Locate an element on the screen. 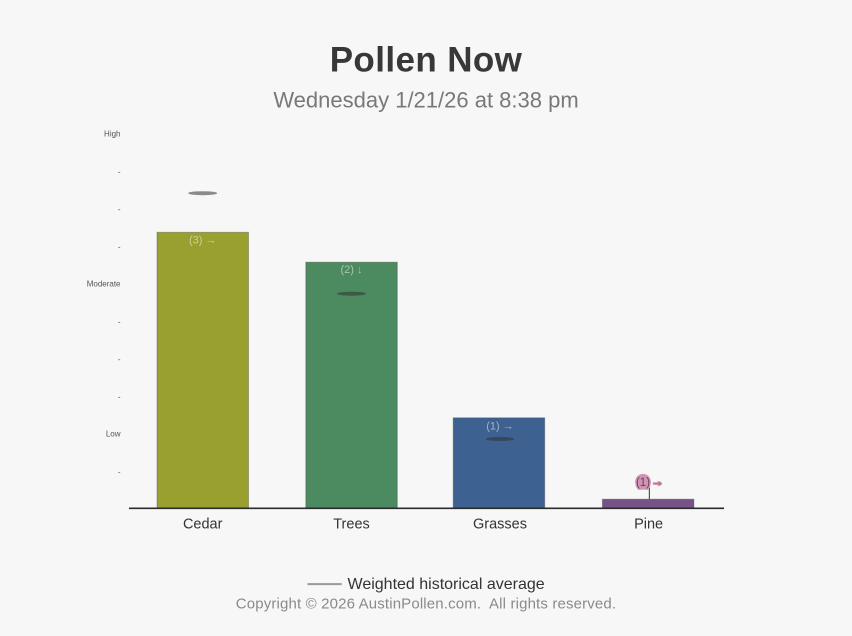  svg-text: (1) → is located at coordinates (500, 427).